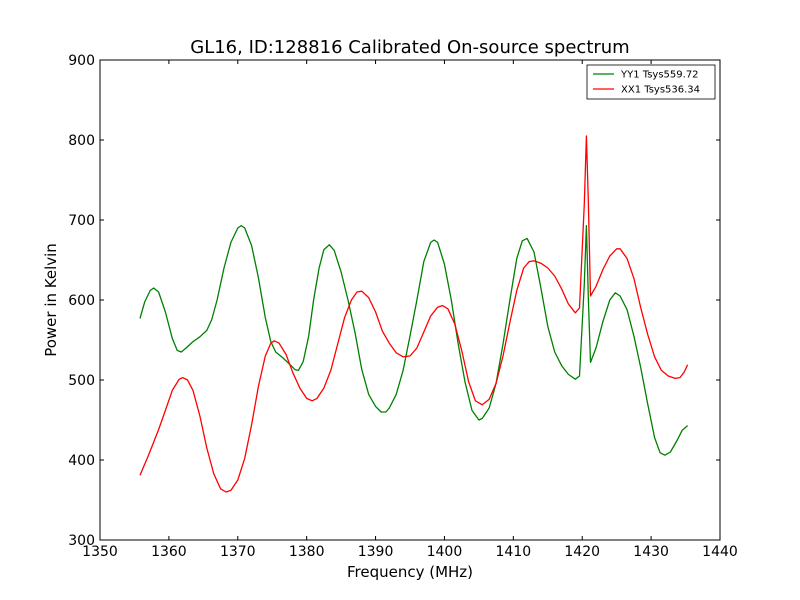  I want to click on x-tick-label: 1360, so click(169, 552).